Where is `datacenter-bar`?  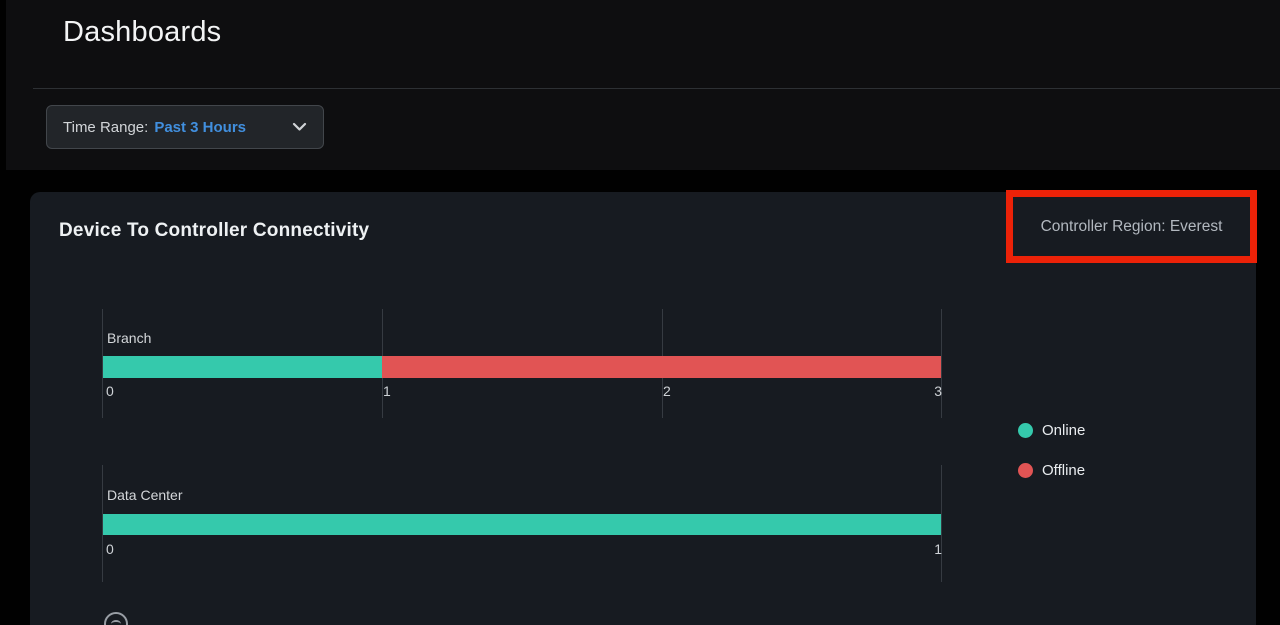
datacenter-bar is located at coordinates (522, 524).